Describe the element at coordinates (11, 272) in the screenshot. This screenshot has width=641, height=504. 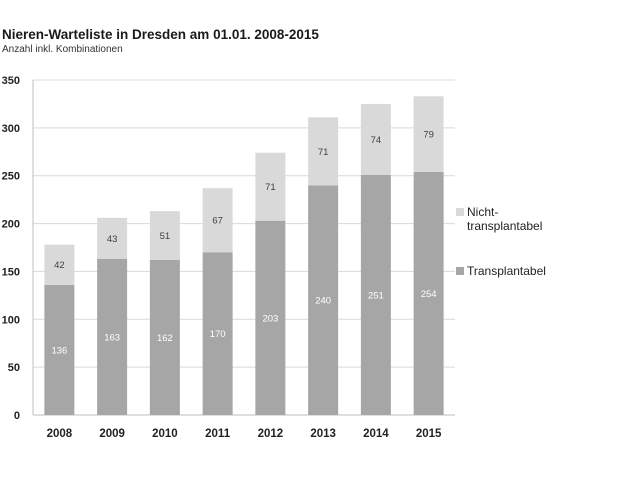
I see `y-tick-label: 150` at that location.